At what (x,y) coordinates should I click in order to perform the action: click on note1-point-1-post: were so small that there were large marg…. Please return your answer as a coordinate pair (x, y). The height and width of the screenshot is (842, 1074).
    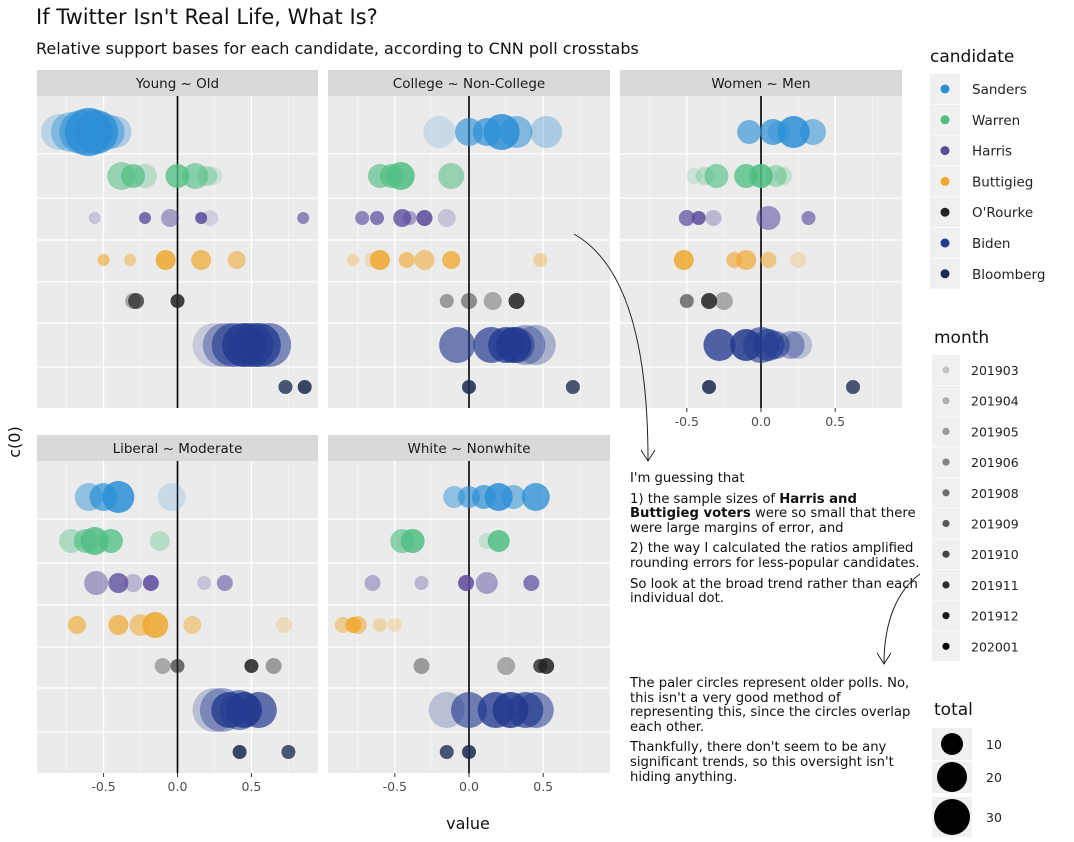
    Looking at the image, I should click on (773, 521).